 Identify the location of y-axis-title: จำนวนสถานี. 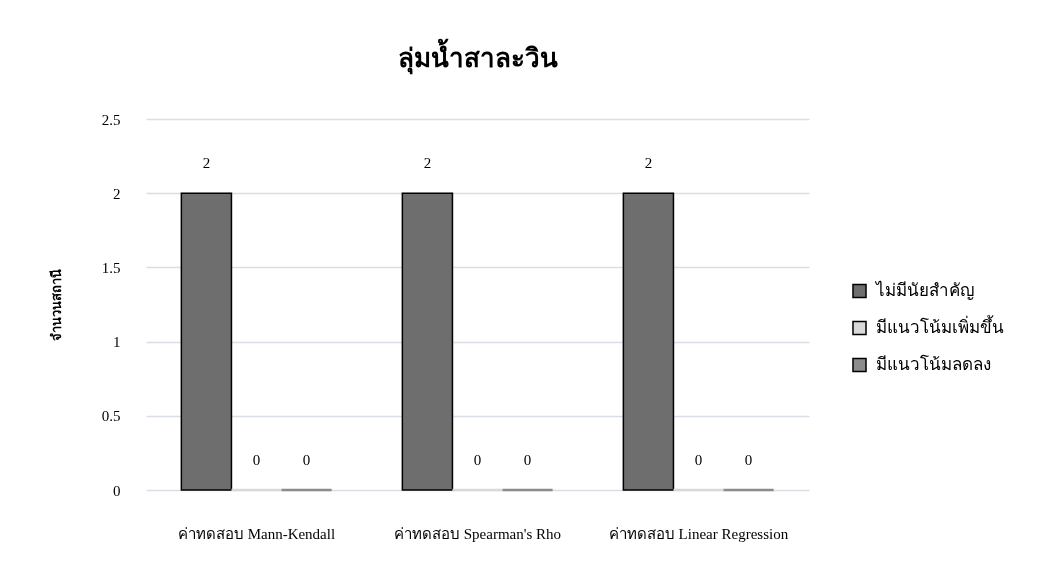
(56, 305).